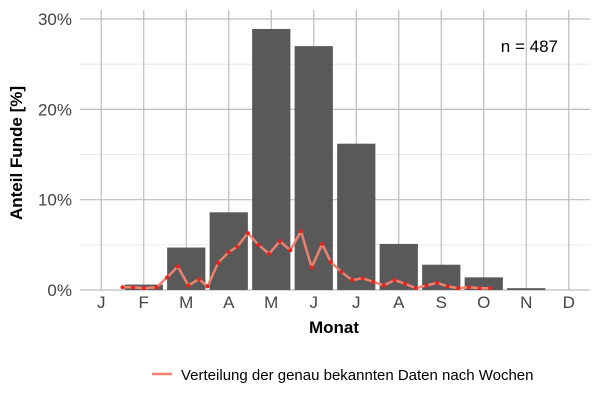  Describe the element at coordinates (526, 302) in the screenshot. I see `x-tick-label: N` at that location.